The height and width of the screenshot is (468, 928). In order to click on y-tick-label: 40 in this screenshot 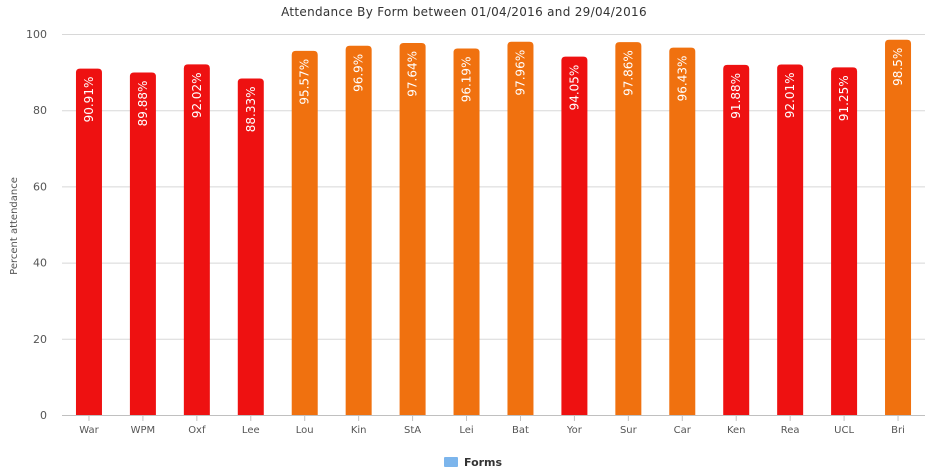, I will do `click(40, 263)`.